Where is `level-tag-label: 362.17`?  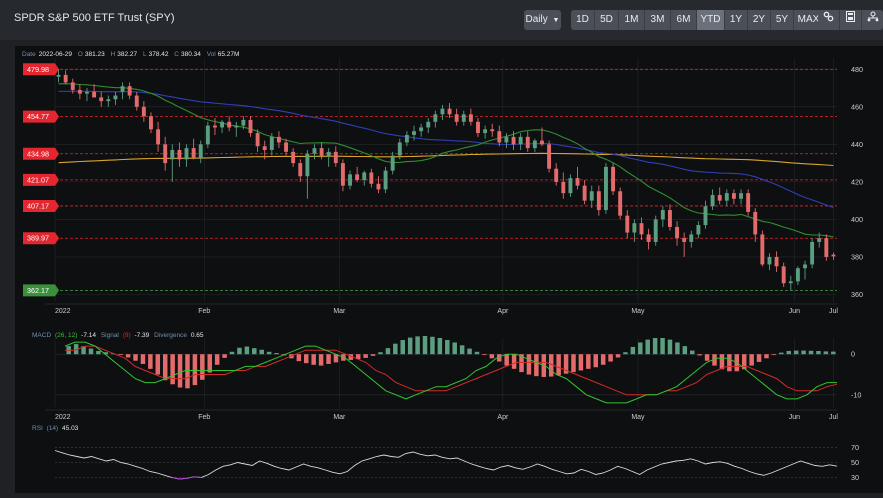 level-tag-label: 362.17 is located at coordinates (38, 290).